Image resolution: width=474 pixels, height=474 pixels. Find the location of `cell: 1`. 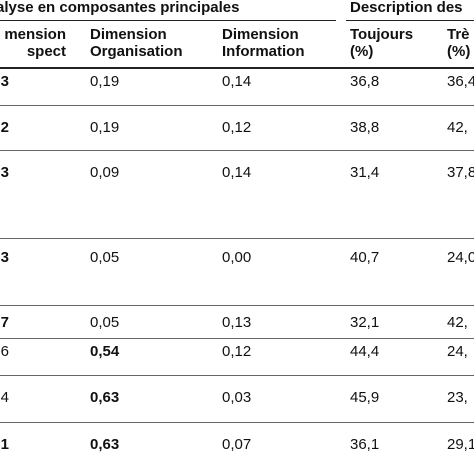

cell: 1 is located at coordinates (4, 444).